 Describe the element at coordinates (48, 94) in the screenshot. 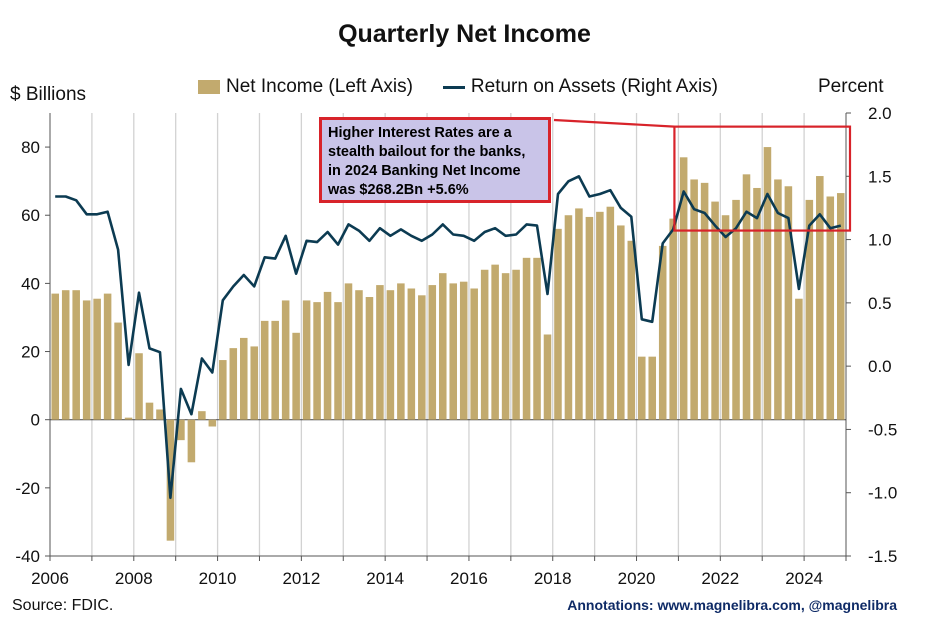

I see `y-axis-label: $ Billions` at that location.